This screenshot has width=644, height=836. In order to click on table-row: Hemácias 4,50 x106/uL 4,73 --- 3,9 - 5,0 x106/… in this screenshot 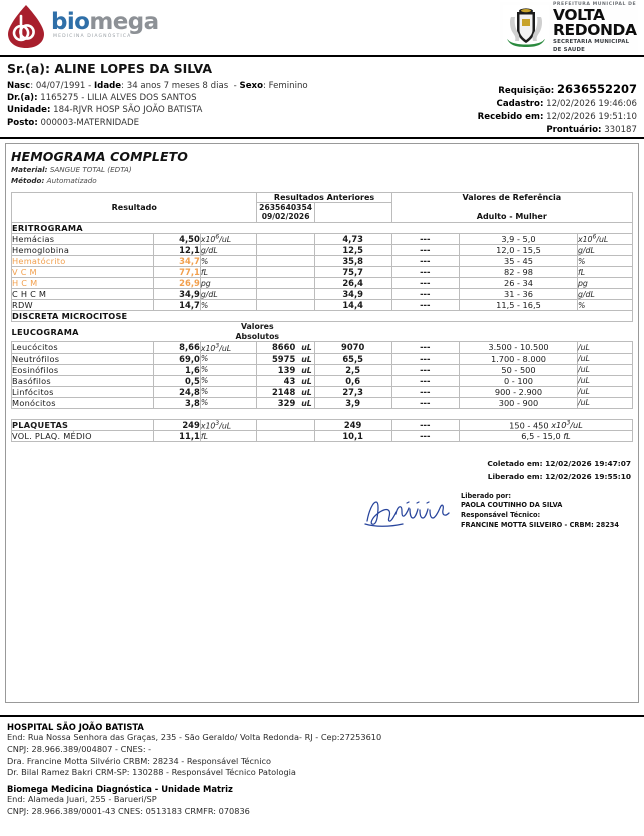, I will do `click(322, 239)`.